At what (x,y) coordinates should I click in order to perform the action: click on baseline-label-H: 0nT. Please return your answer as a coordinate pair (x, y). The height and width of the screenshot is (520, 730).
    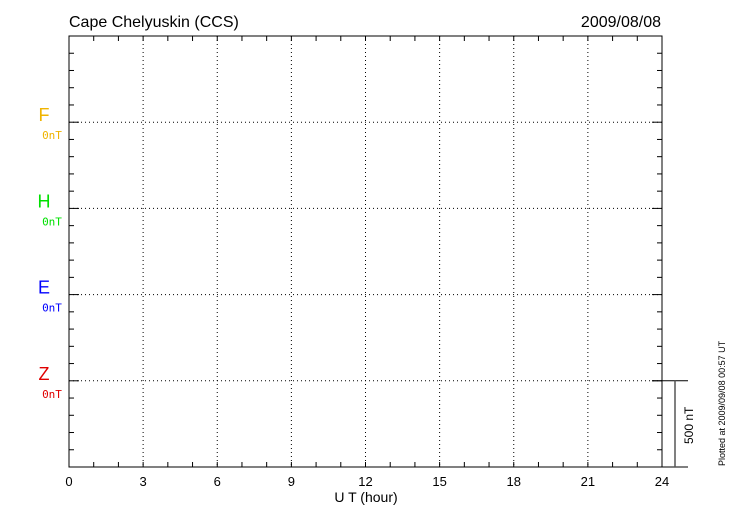
    Looking at the image, I should click on (52, 221).